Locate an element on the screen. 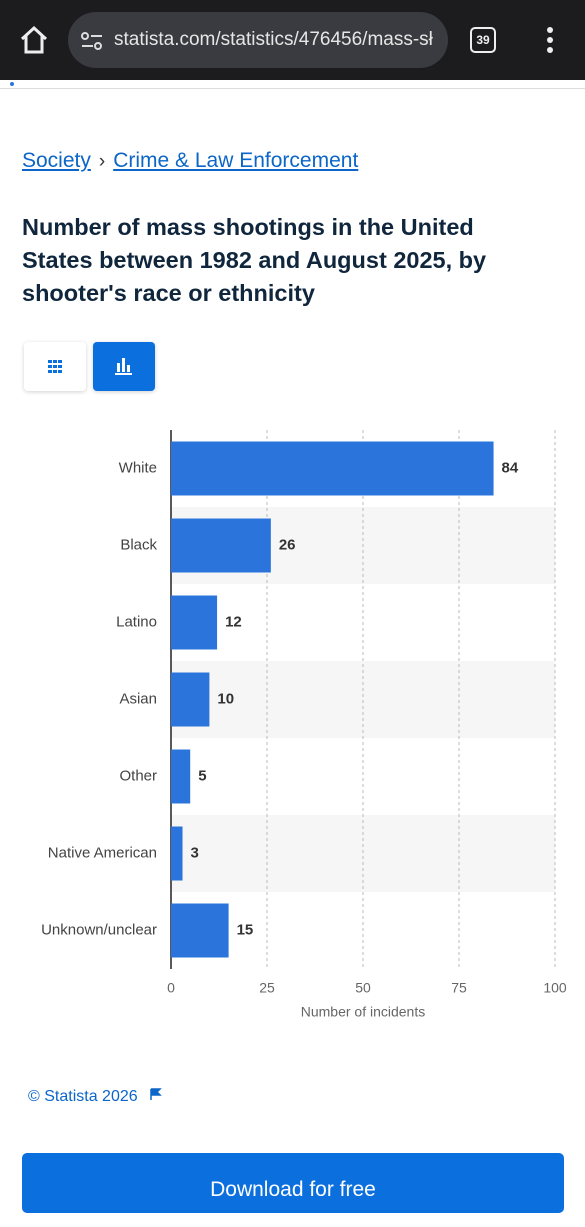 The image size is (585, 1227). chart-icon is located at coordinates (123, 366).